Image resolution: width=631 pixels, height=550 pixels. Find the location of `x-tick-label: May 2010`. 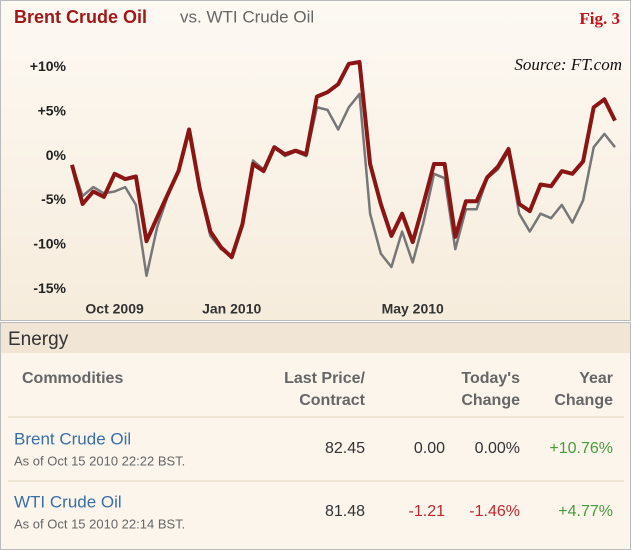

x-tick-label: May 2010 is located at coordinates (413, 309).